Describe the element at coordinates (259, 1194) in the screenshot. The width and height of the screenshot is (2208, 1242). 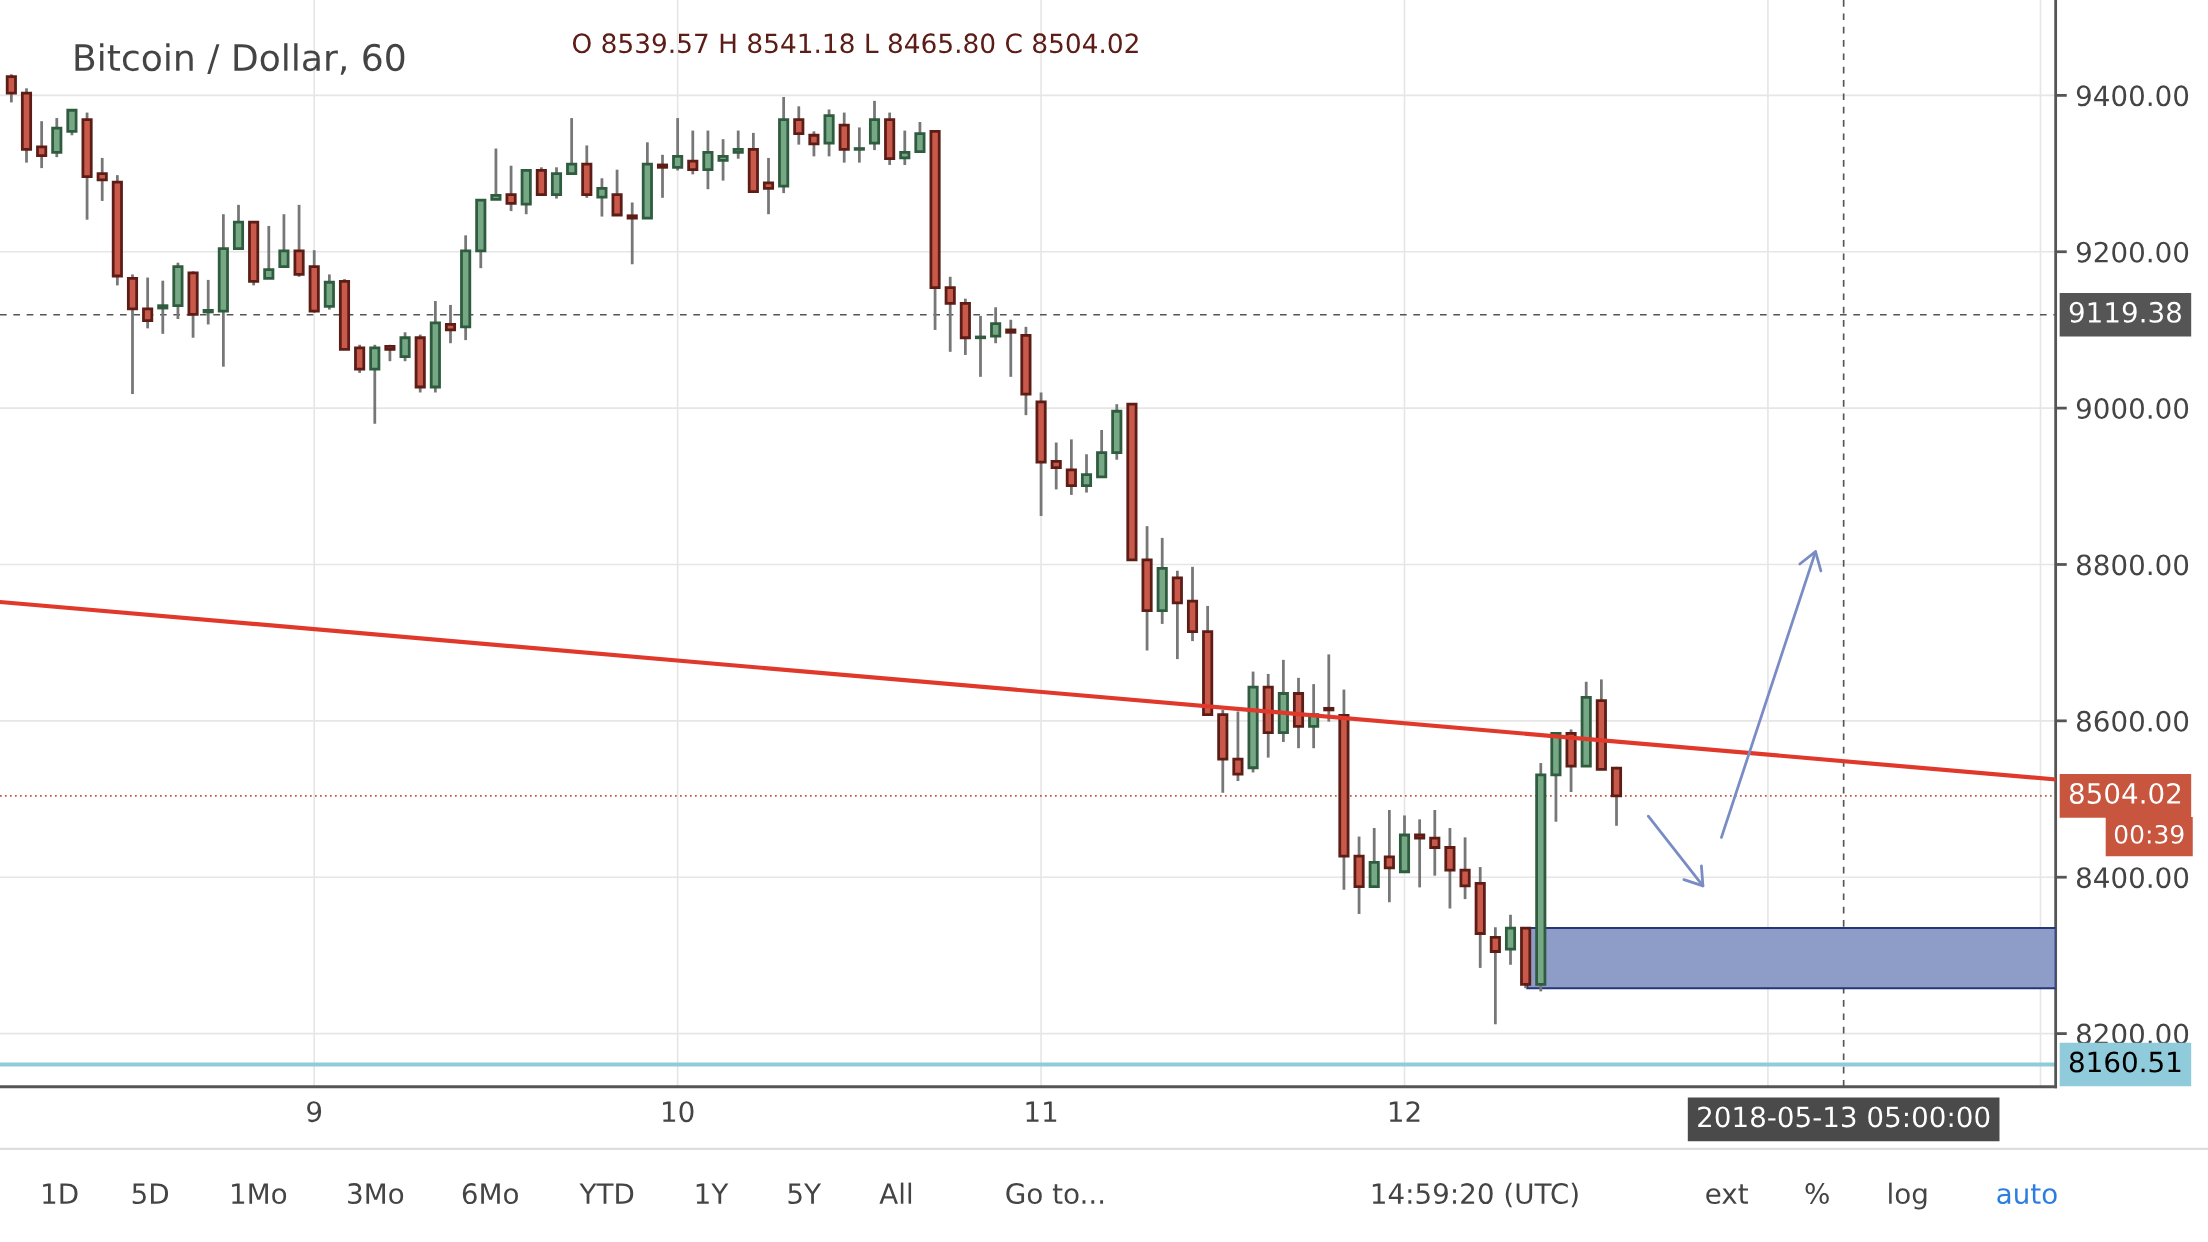
I see `text: 1Mo` at that location.